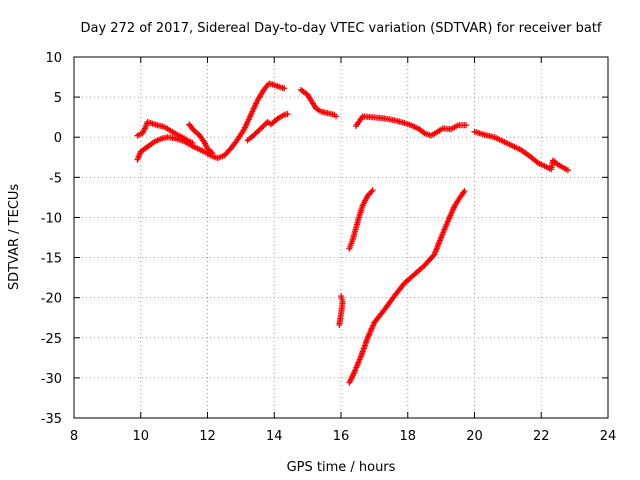  What do you see at coordinates (51, 299) in the screenshot?
I see `y-tick-label: -20` at bounding box center [51, 299].